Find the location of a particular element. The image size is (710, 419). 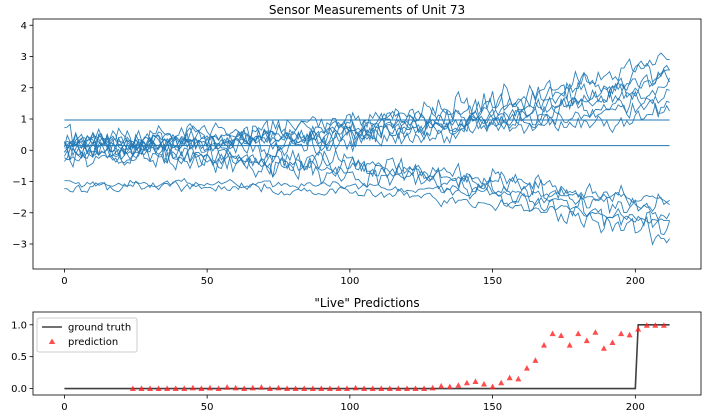

sensor-y-tick-label: 3 is located at coordinates (24, 57).